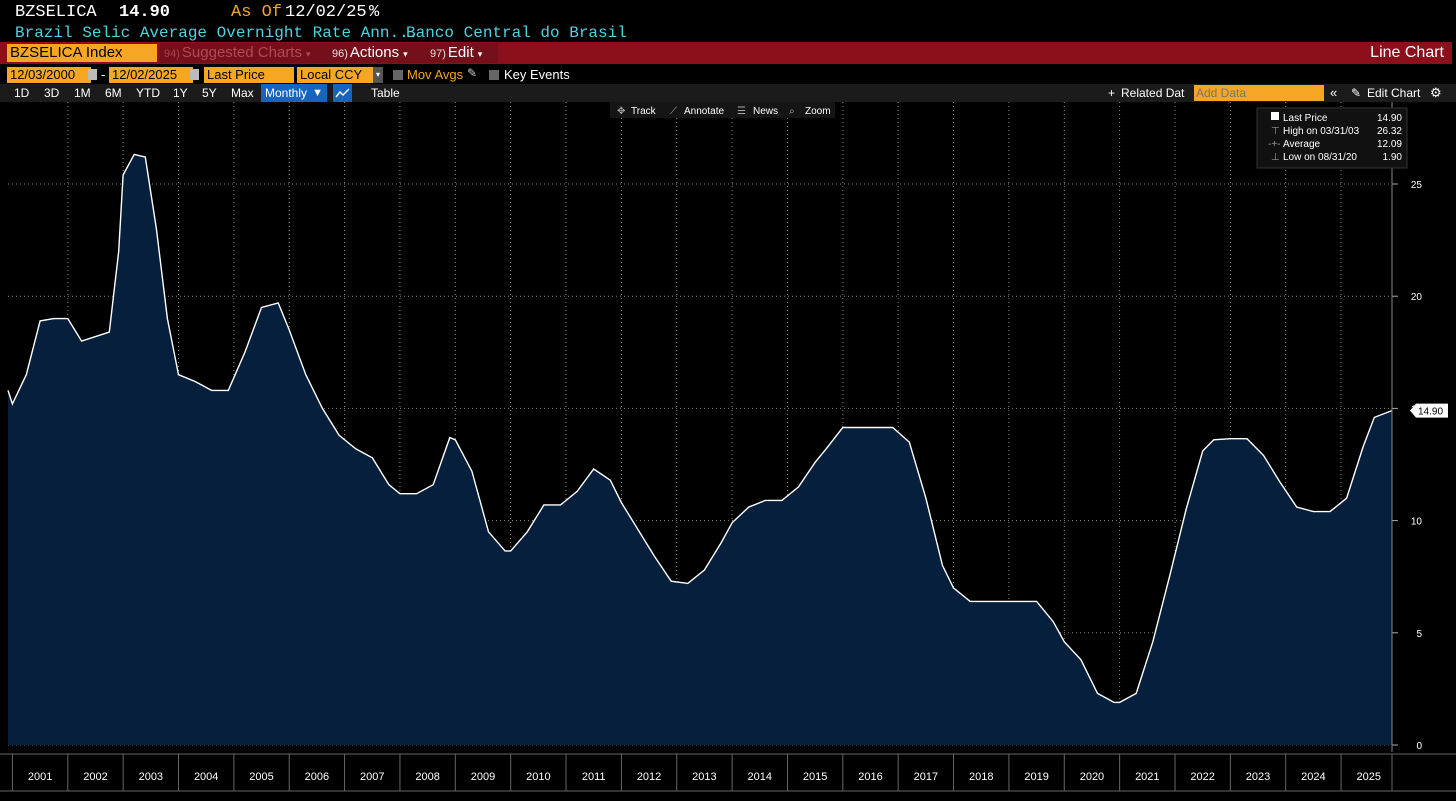 Image resolution: width=1456 pixels, height=801 pixels. I want to click on x-tick-label: 2016, so click(870, 777).